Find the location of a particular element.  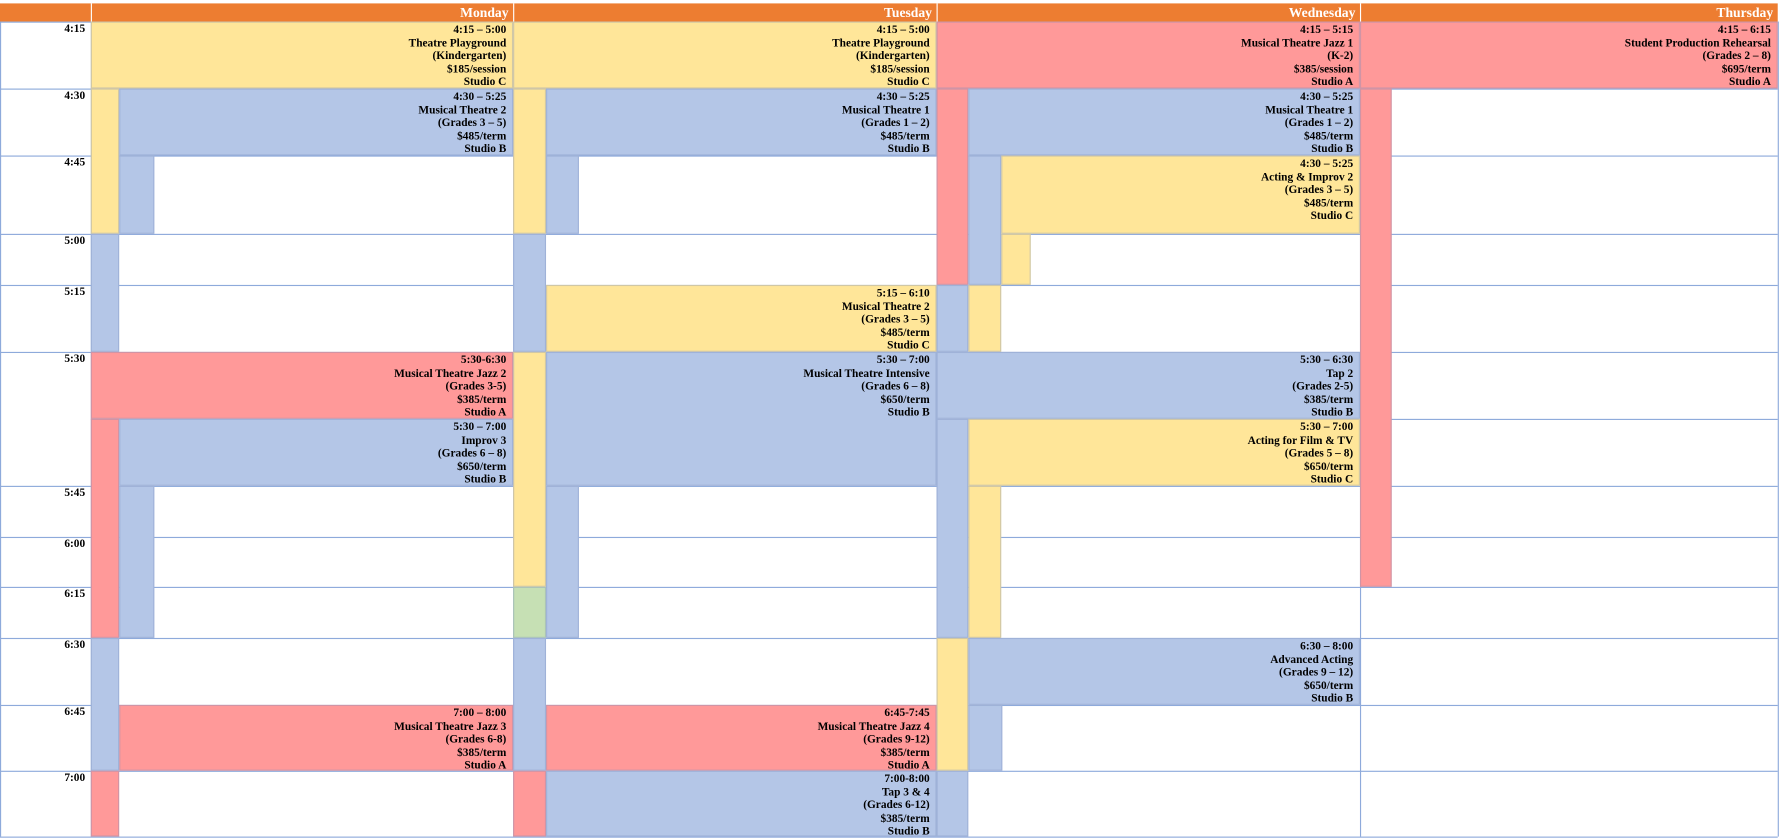

class-text: Musical Theatre Jazz 4 is located at coordinates (873, 726).